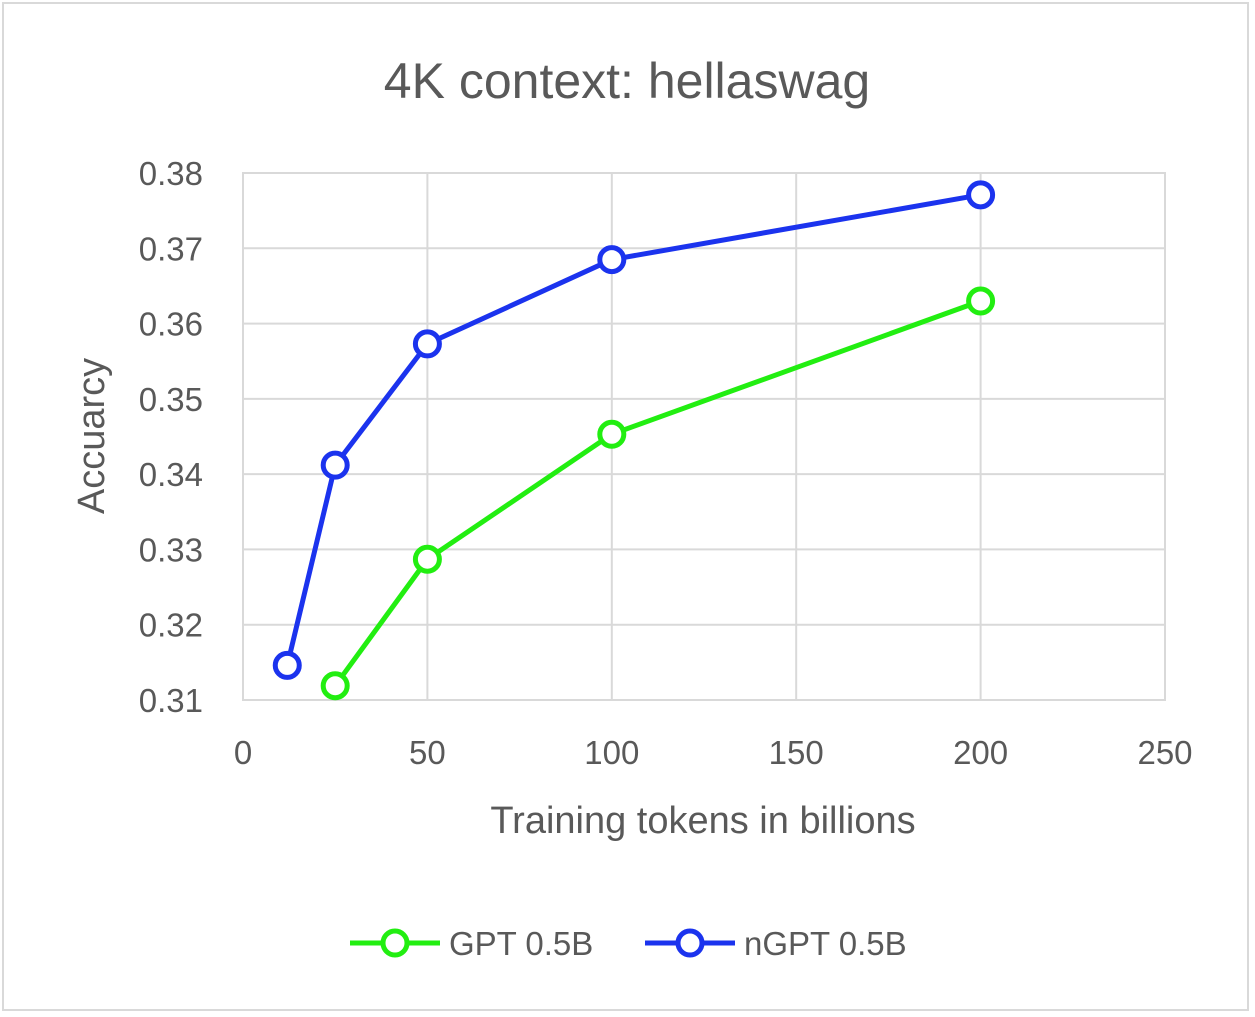  What do you see at coordinates (825, 943) in the screenshot?
I see `legend-label: nGPT 0.5B` at bounding box center [825, 943].